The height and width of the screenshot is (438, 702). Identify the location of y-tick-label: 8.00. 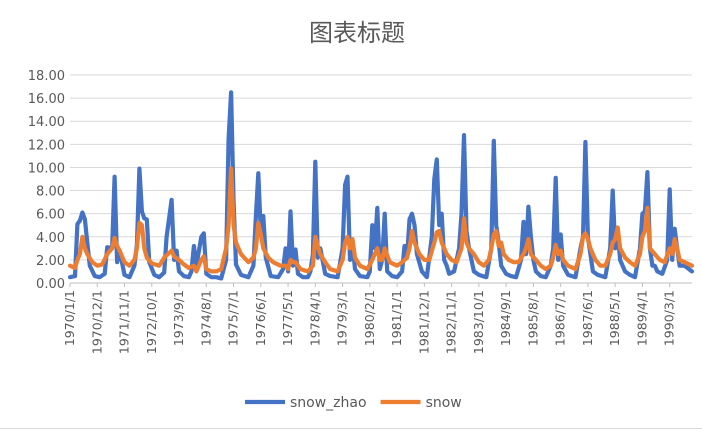
(50, 192).